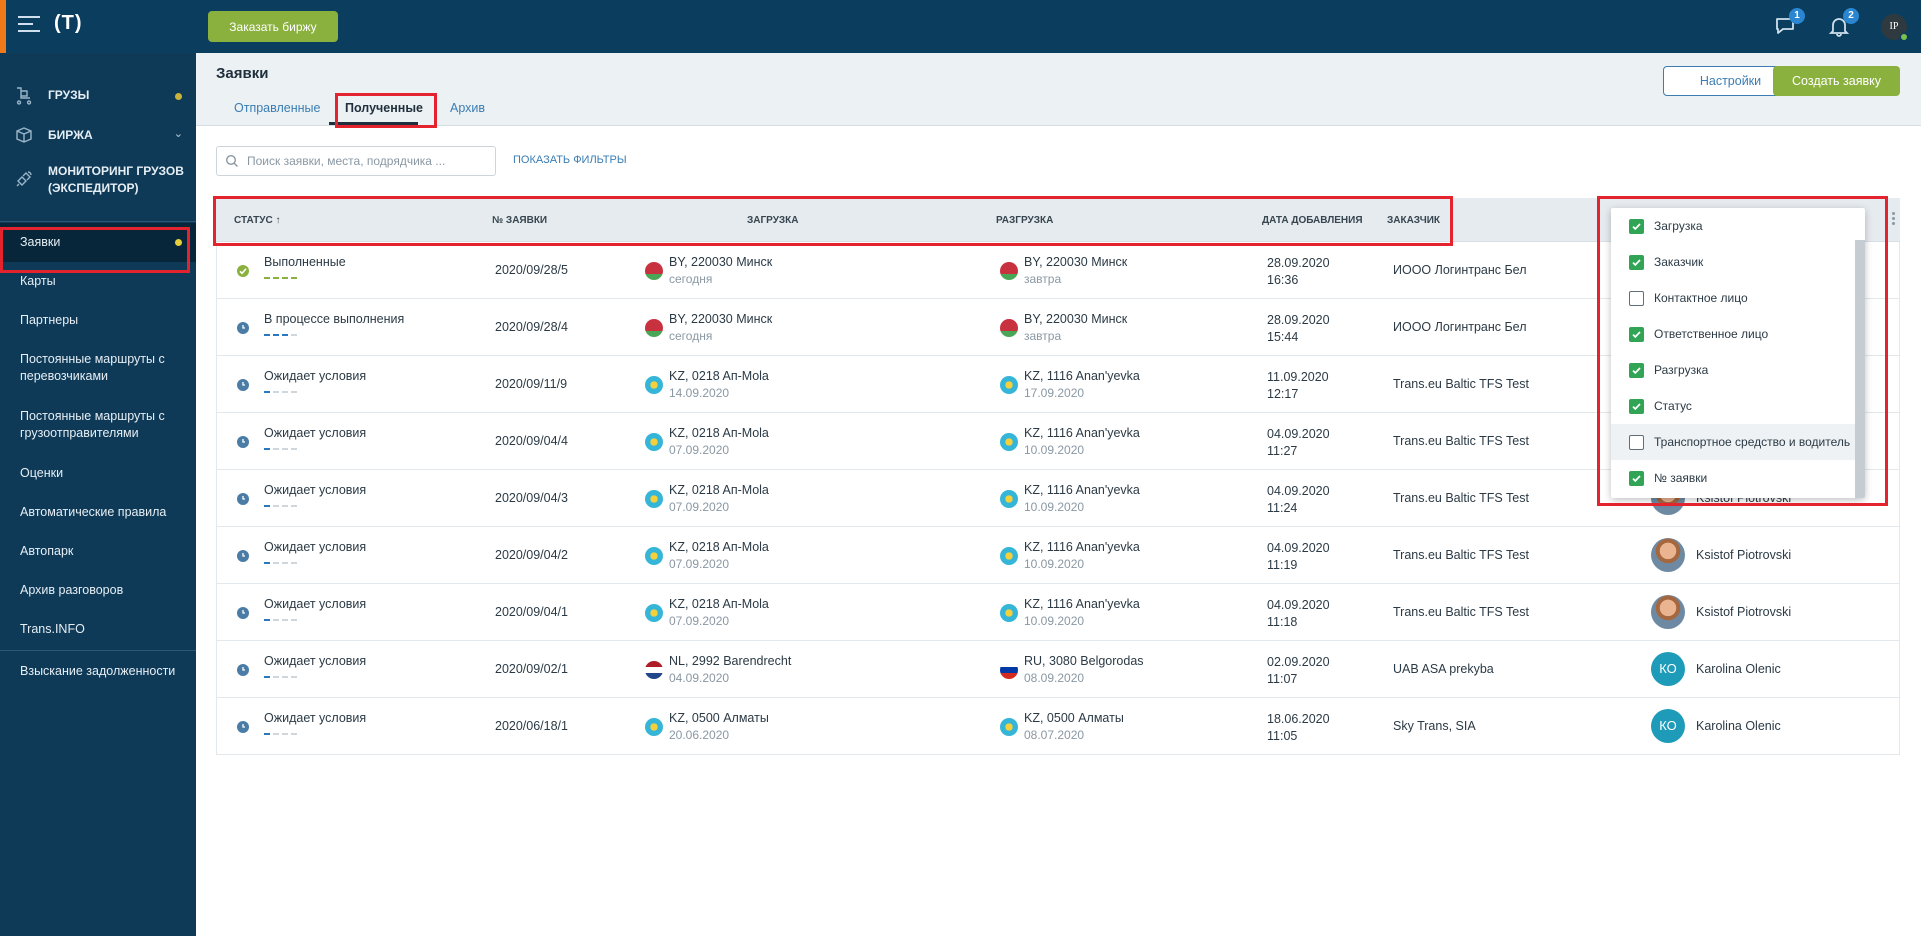 The height and width of the screenshot is (936, 1921). What do you see at coordinates (1298, 491) in the screenshot?
I see `date-added-date: 04.09.2020` at bounding box center [1298, 491].